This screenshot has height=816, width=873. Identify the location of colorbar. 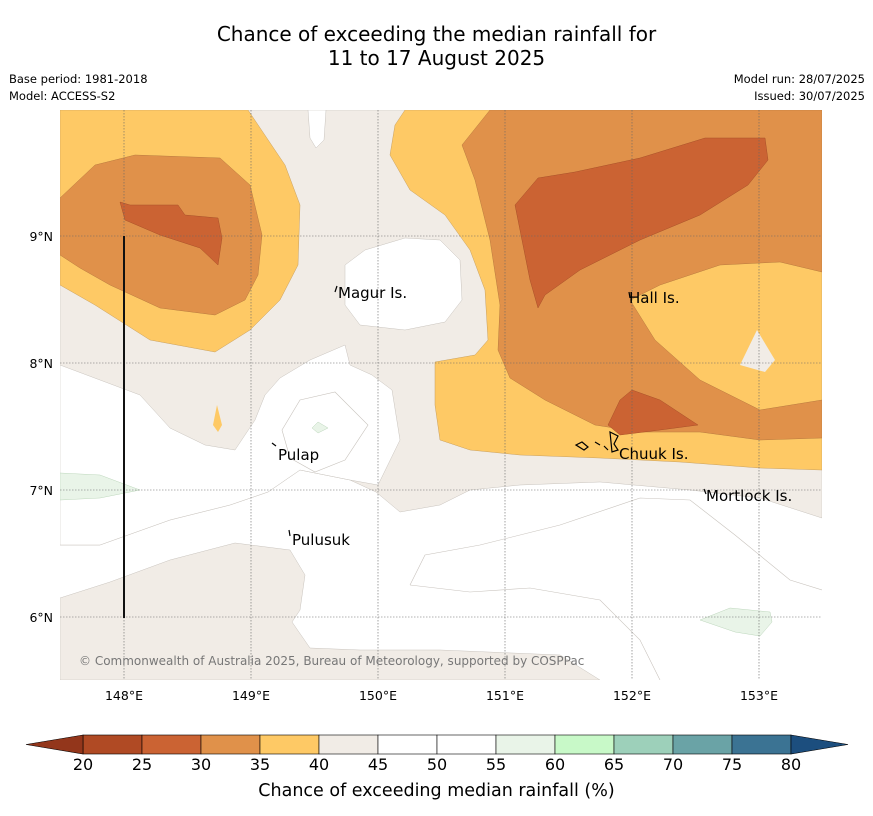
(437, 744).